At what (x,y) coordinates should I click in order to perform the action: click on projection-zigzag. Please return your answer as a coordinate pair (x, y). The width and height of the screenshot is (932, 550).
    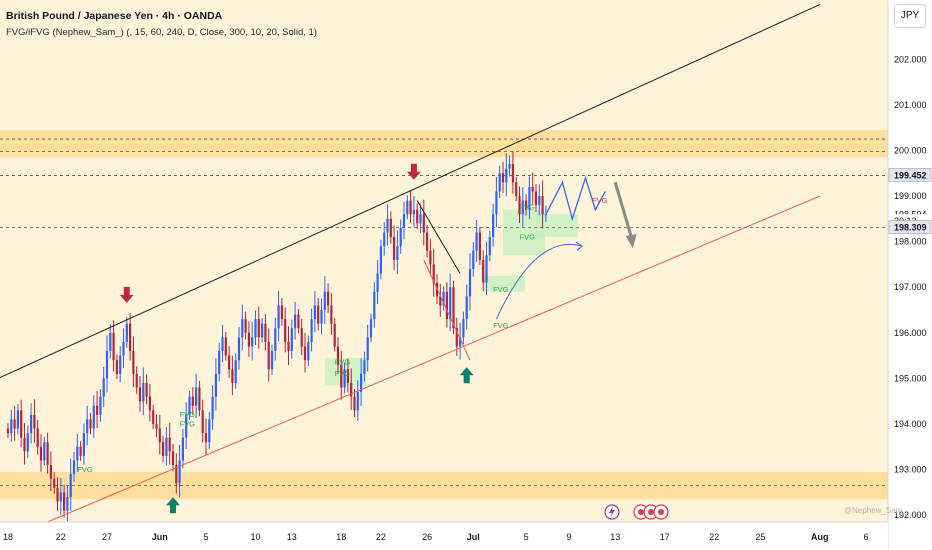
    Looking at the image, I should click on (575, 198).